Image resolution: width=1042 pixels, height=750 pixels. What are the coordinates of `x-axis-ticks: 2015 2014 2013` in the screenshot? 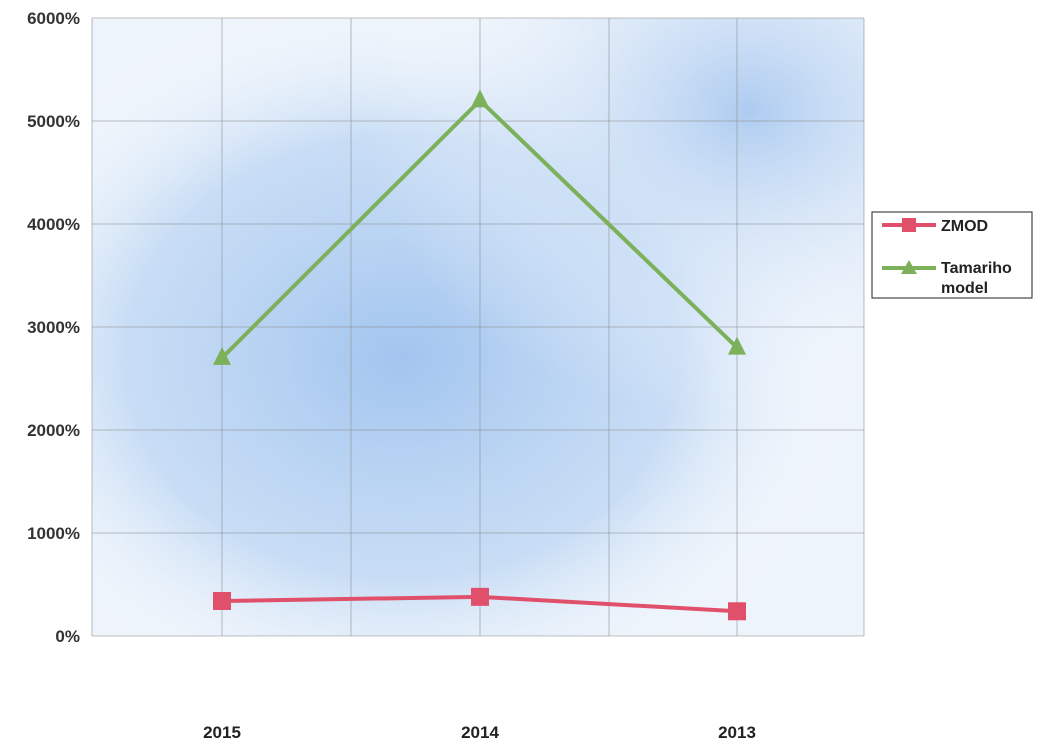 It's located at (479, 732).